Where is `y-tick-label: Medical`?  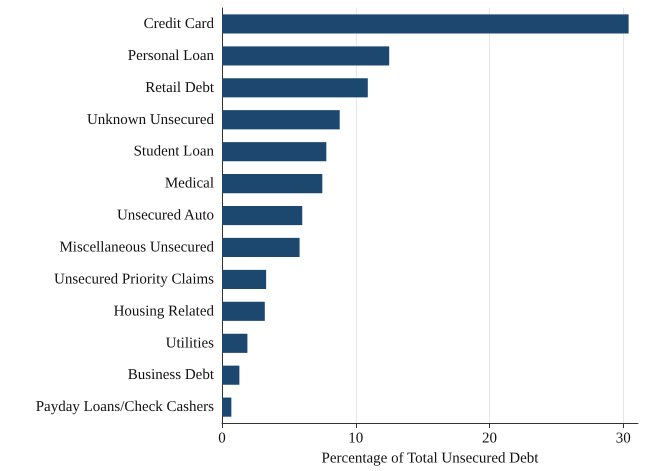 y-tick-label: Medical is located at coordinates (189, 184).